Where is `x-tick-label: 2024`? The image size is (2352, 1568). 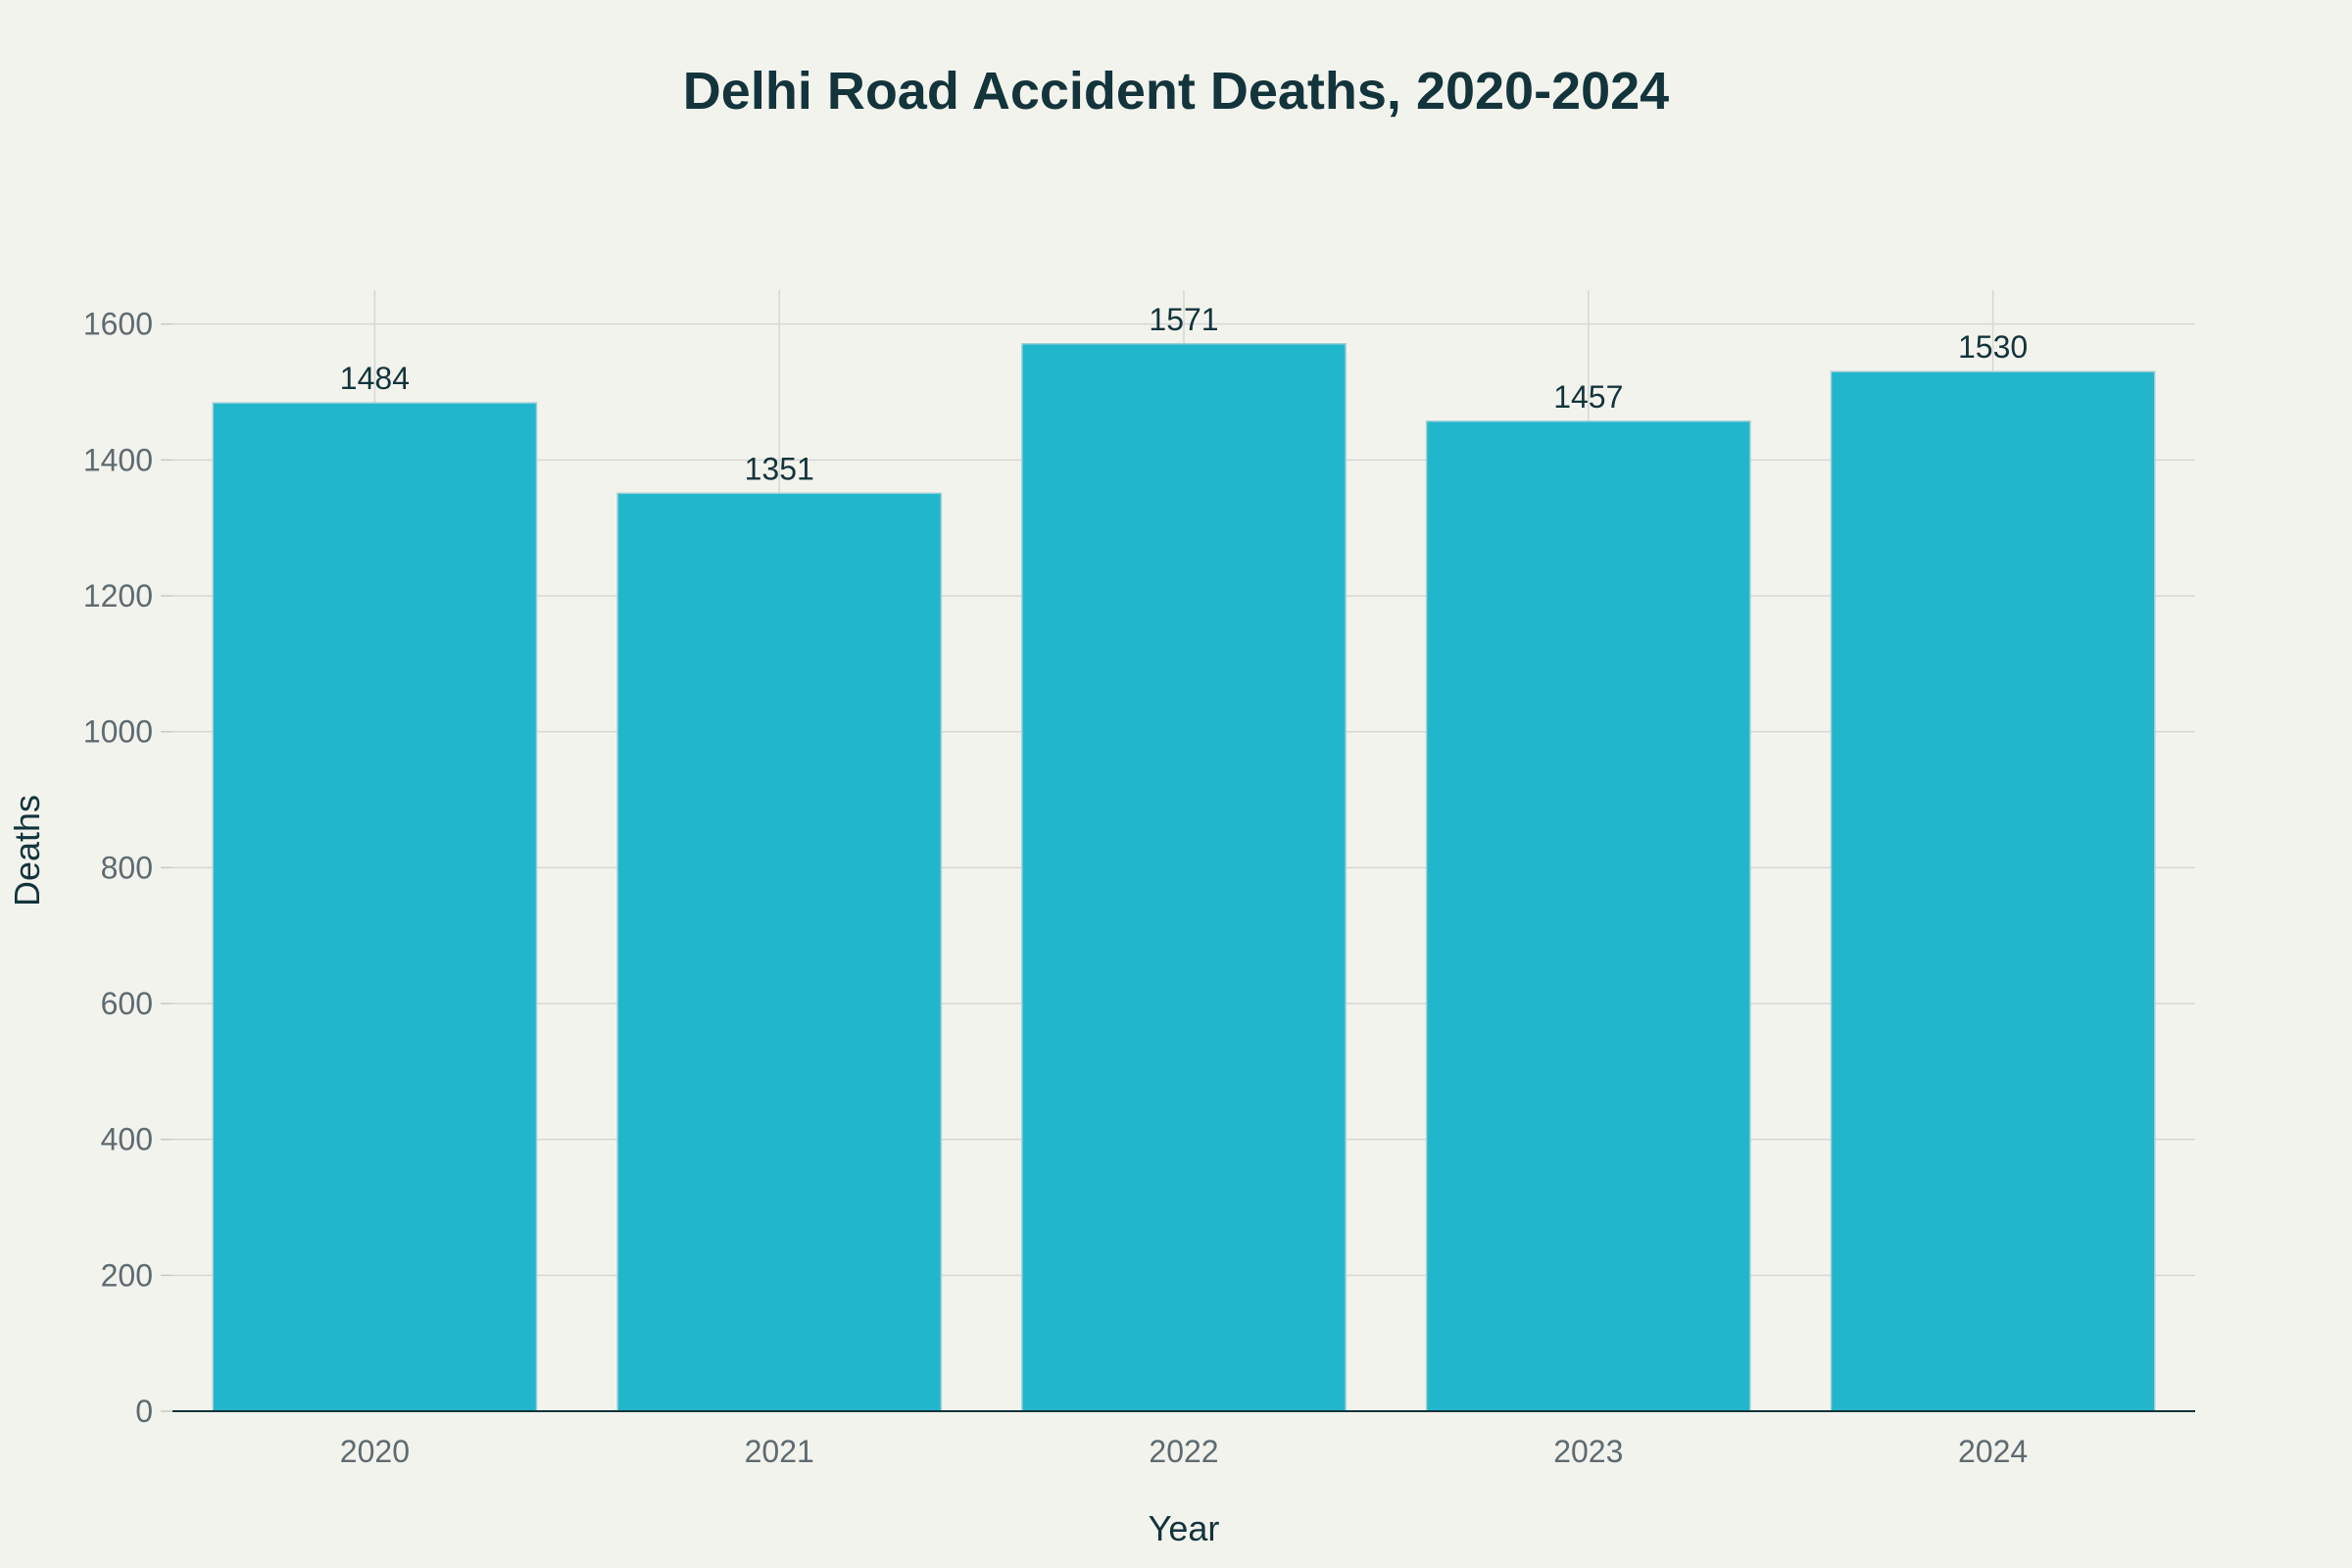 x-tick-label: 2024 is located at coordinates (1993, 1451).